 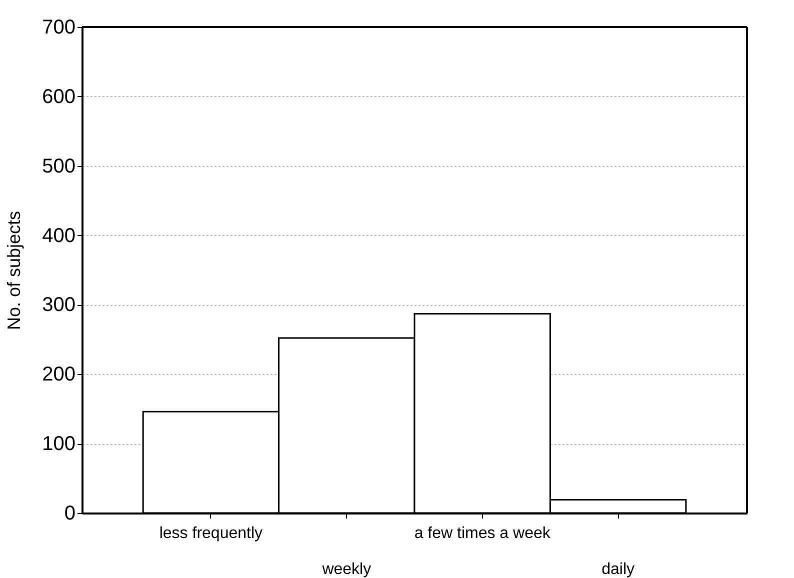 What do you see at coordinates (346, 569) in the screenshot?
I see `x-tick-label: weekly` at bounding box center [346, 569].